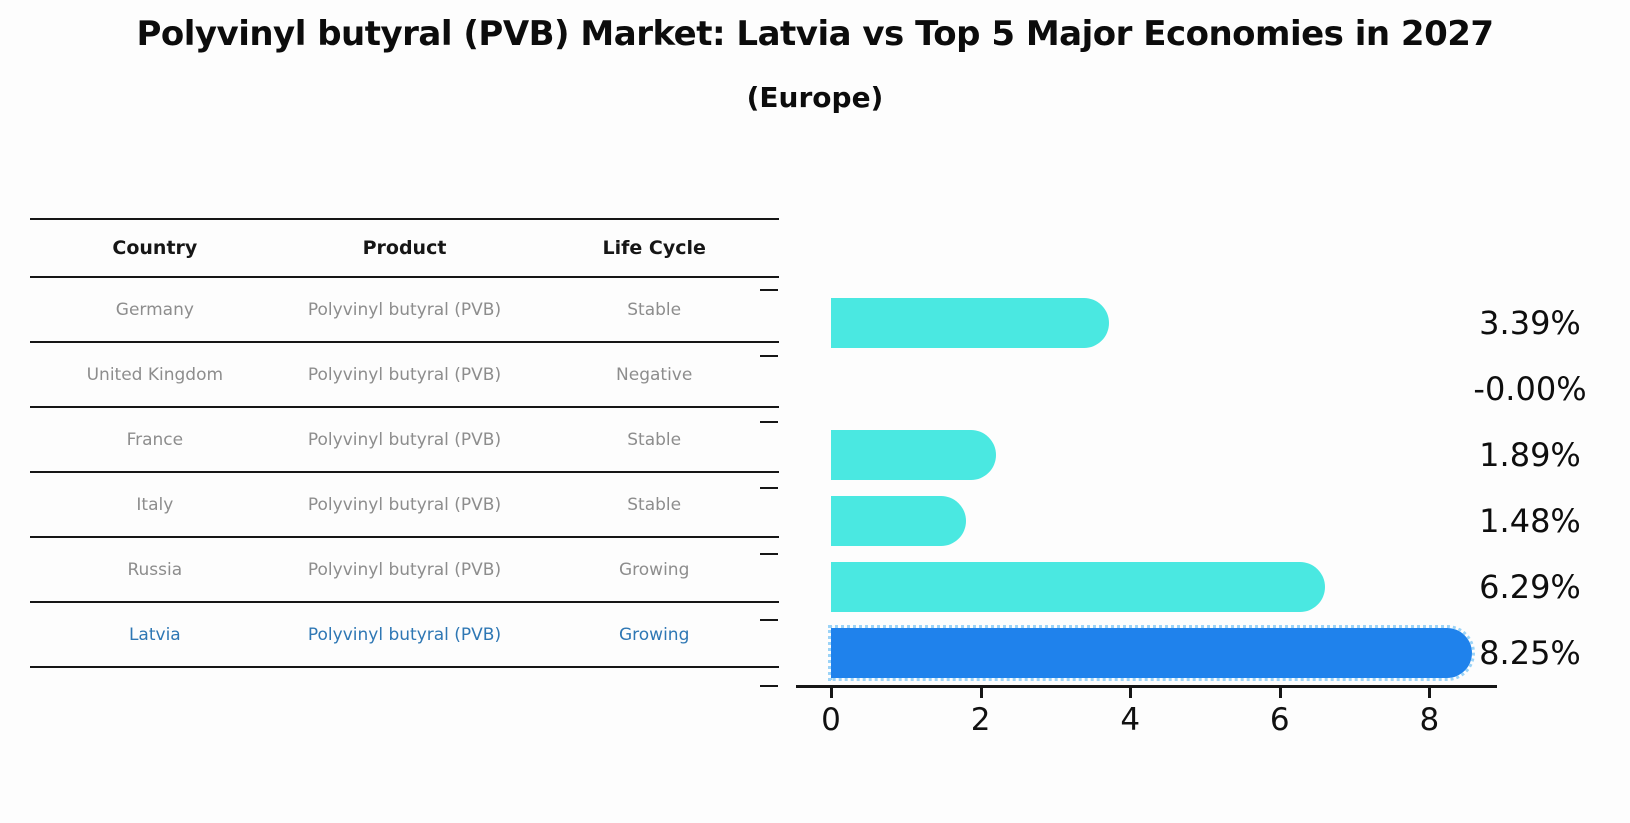 This screenshot has width=1630, height=823. I want to click on table-cell-country: Germany, so click(154, 309).